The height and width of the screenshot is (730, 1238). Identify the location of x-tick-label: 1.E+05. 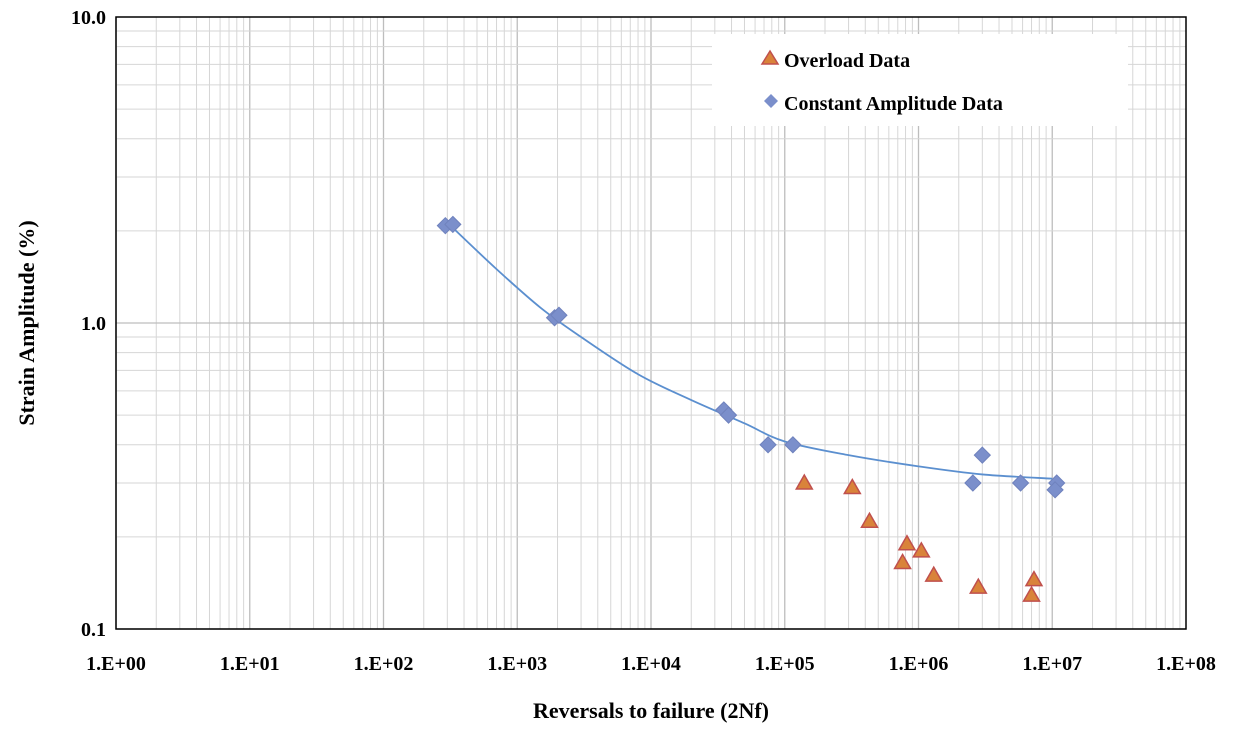
(785, 664).